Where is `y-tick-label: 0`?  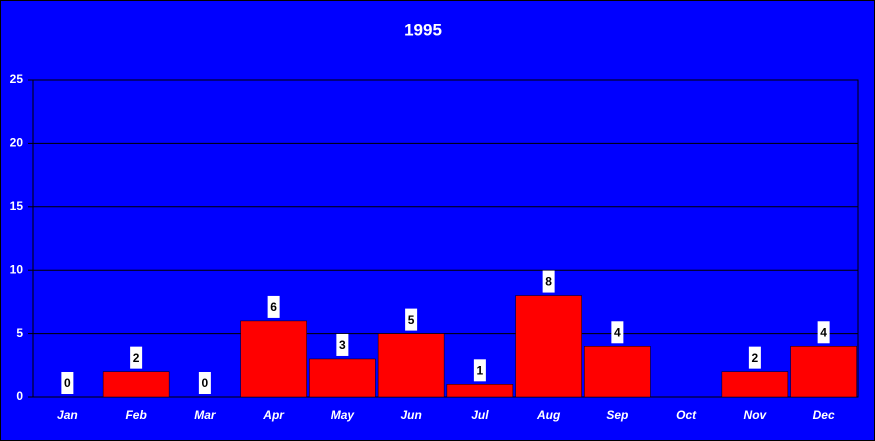
y-tick-label: 0 is located at coordinates (19, 396).